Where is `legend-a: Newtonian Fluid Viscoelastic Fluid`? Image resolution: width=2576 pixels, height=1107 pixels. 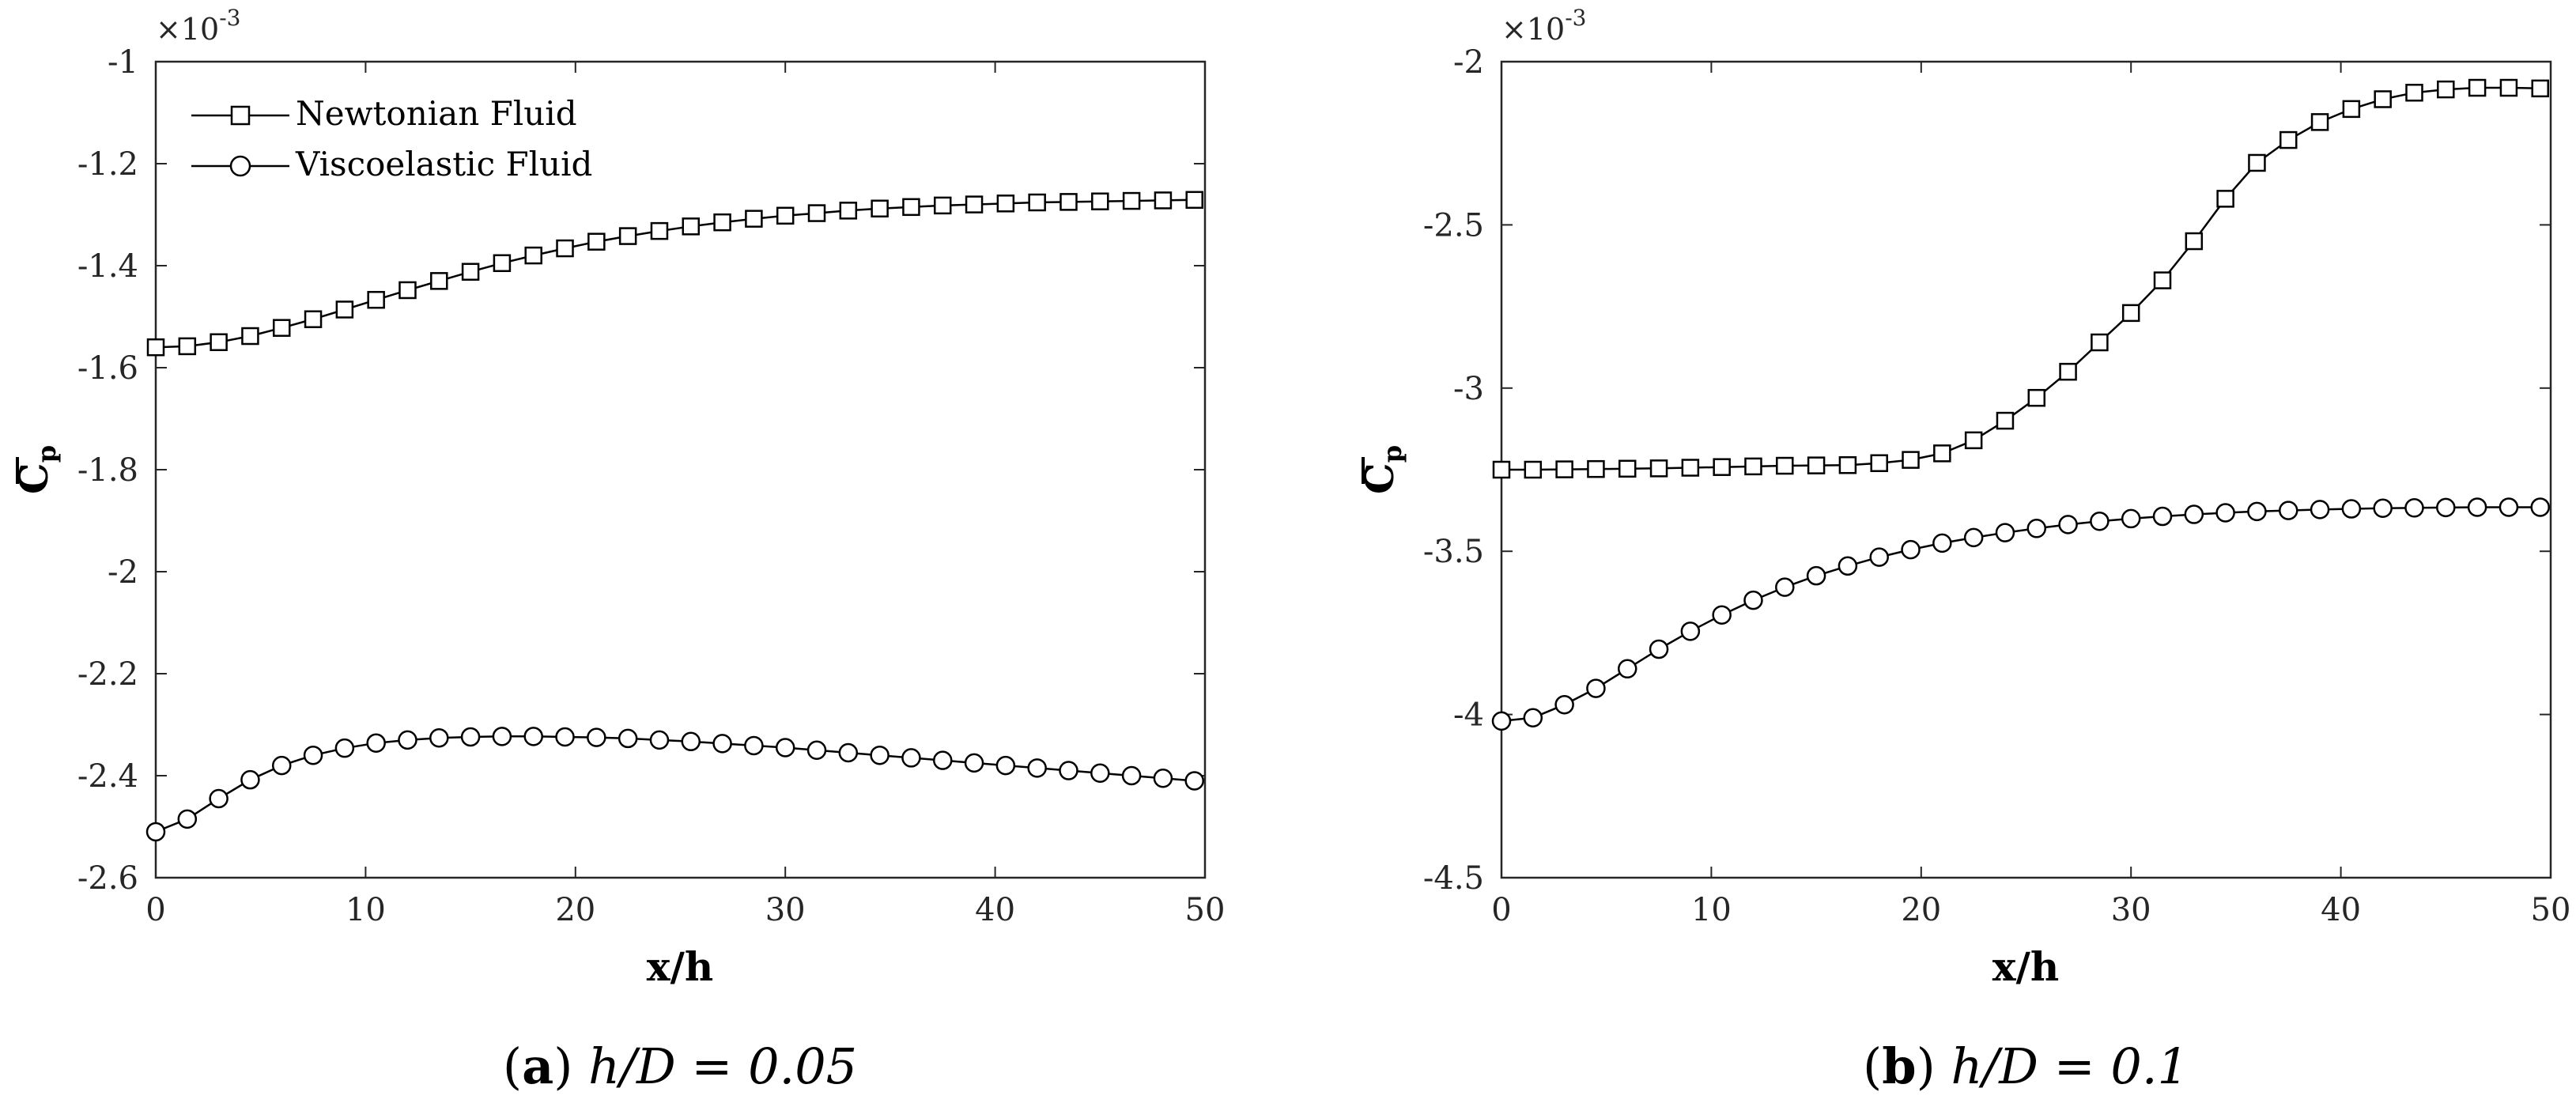
legend-a: Newtonian Fluid Viscoelastic Fluid is located at coordinates (408, 143).